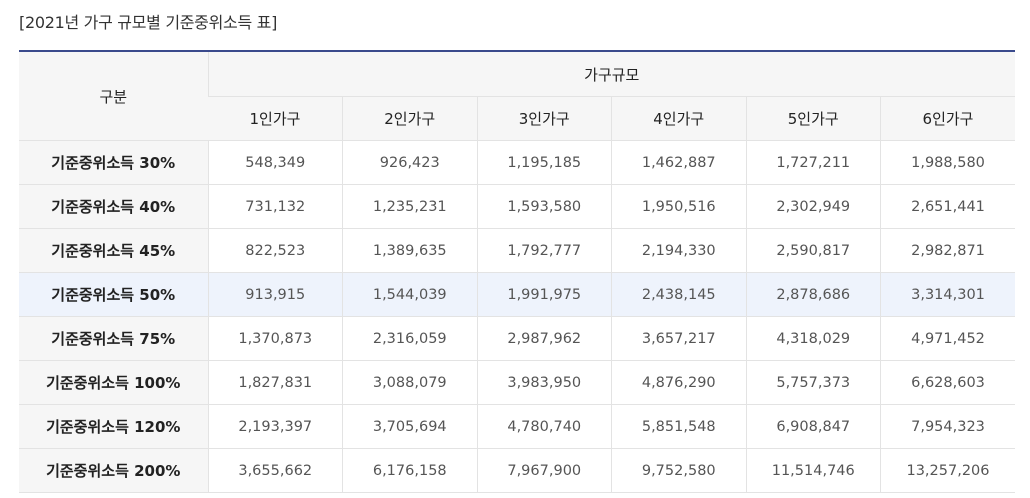 This screenshot has height=498, width=1030. Describe the element at coordinates (275, 250) in the screenshot. I see `table-cell: 822,523` at that location.